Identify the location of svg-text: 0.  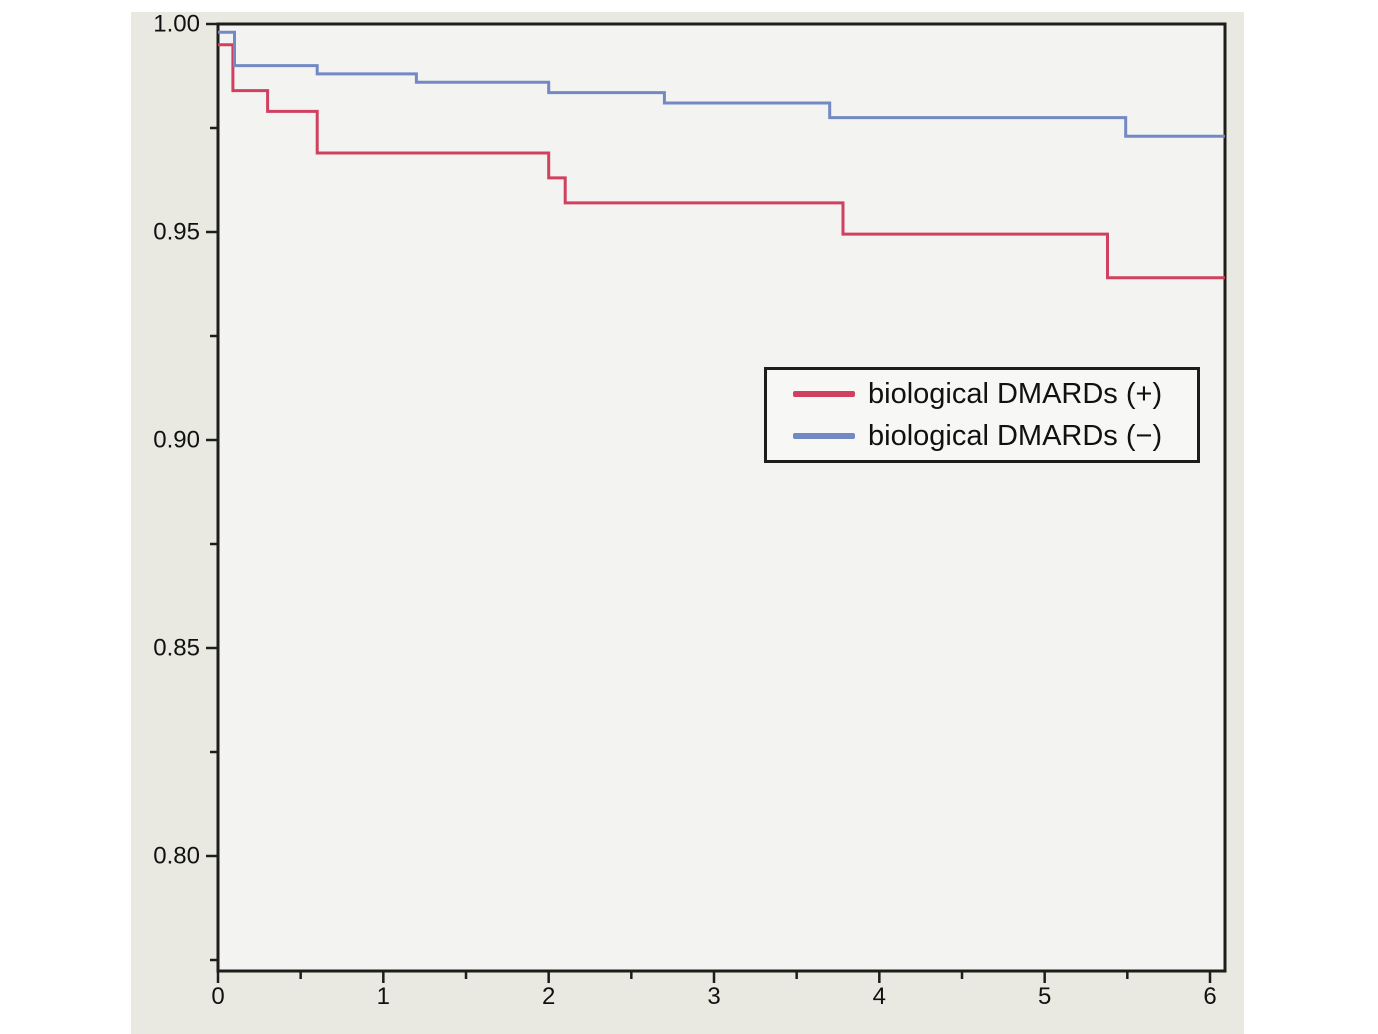
(217, 996).